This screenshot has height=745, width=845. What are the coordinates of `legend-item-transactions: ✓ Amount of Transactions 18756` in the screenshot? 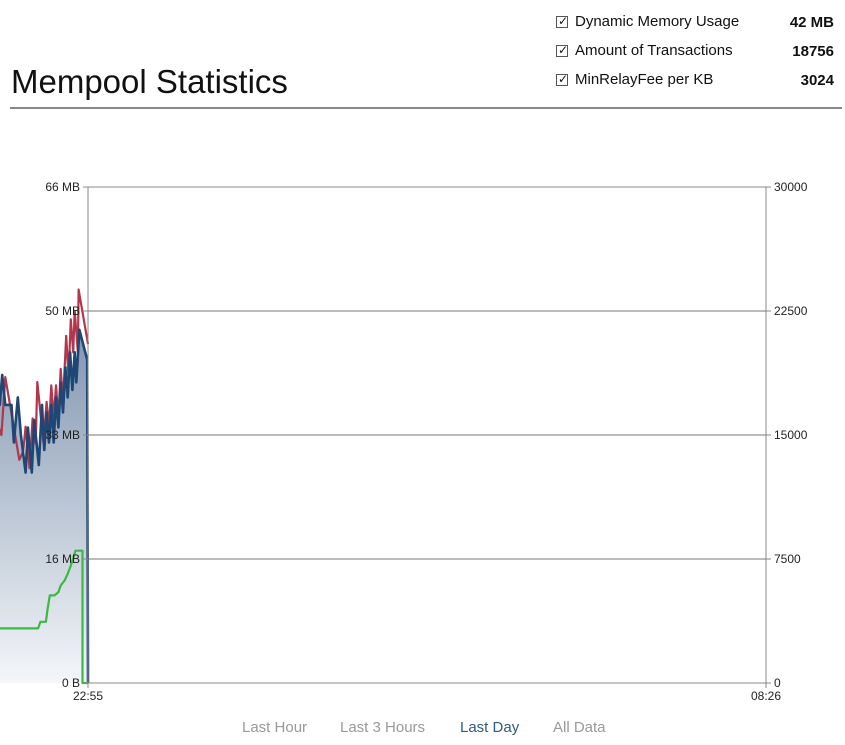 It's located at (696, 52).